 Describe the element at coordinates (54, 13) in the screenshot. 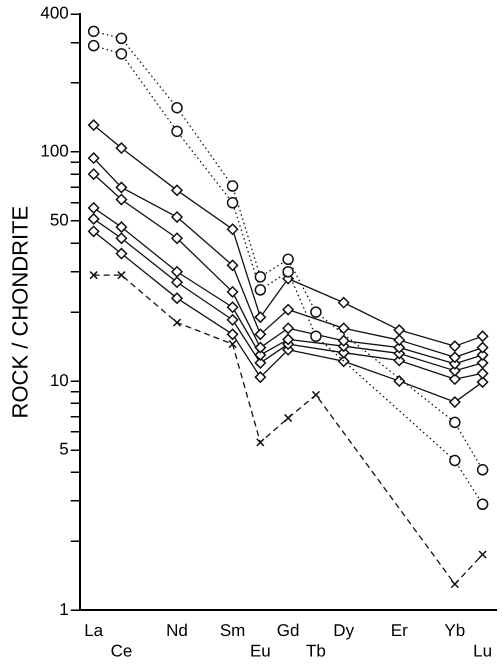

I see `y-tick-label: 400` at that location.